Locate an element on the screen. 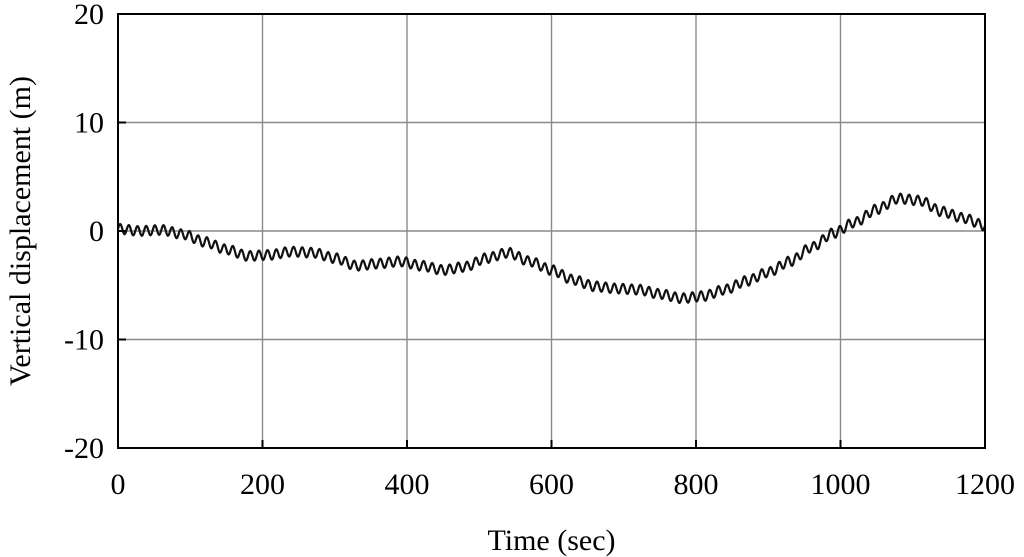  y-axis-title: Vertical displacement (m) is located at coordinates (20, 231).